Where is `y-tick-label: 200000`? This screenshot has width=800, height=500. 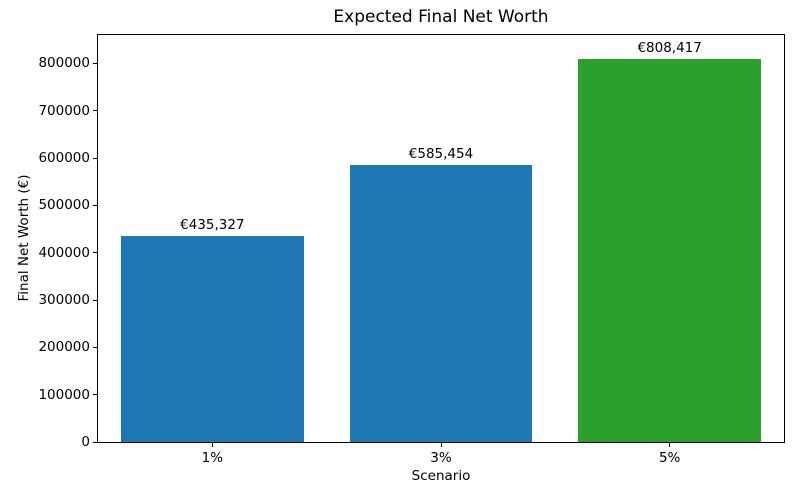 y-tick-label: 200000 is located at coordinates (64, 347).